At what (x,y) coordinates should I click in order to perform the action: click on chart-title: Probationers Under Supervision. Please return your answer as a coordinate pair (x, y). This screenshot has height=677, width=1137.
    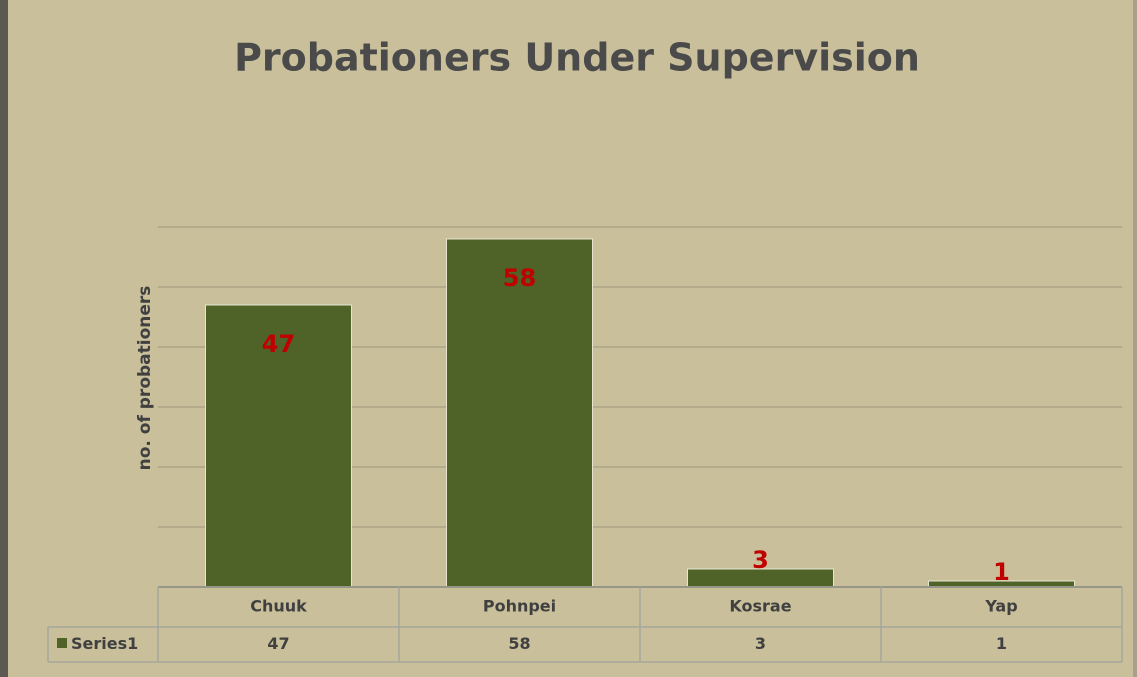
    Looking at the image, I should click on (577, 58).